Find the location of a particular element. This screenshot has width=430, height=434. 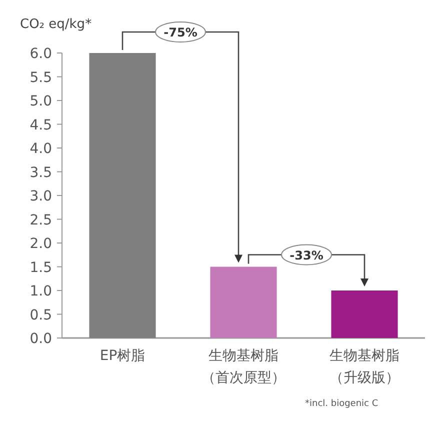

y-tick-label: 1.0 is located at coordinates (41, 292).